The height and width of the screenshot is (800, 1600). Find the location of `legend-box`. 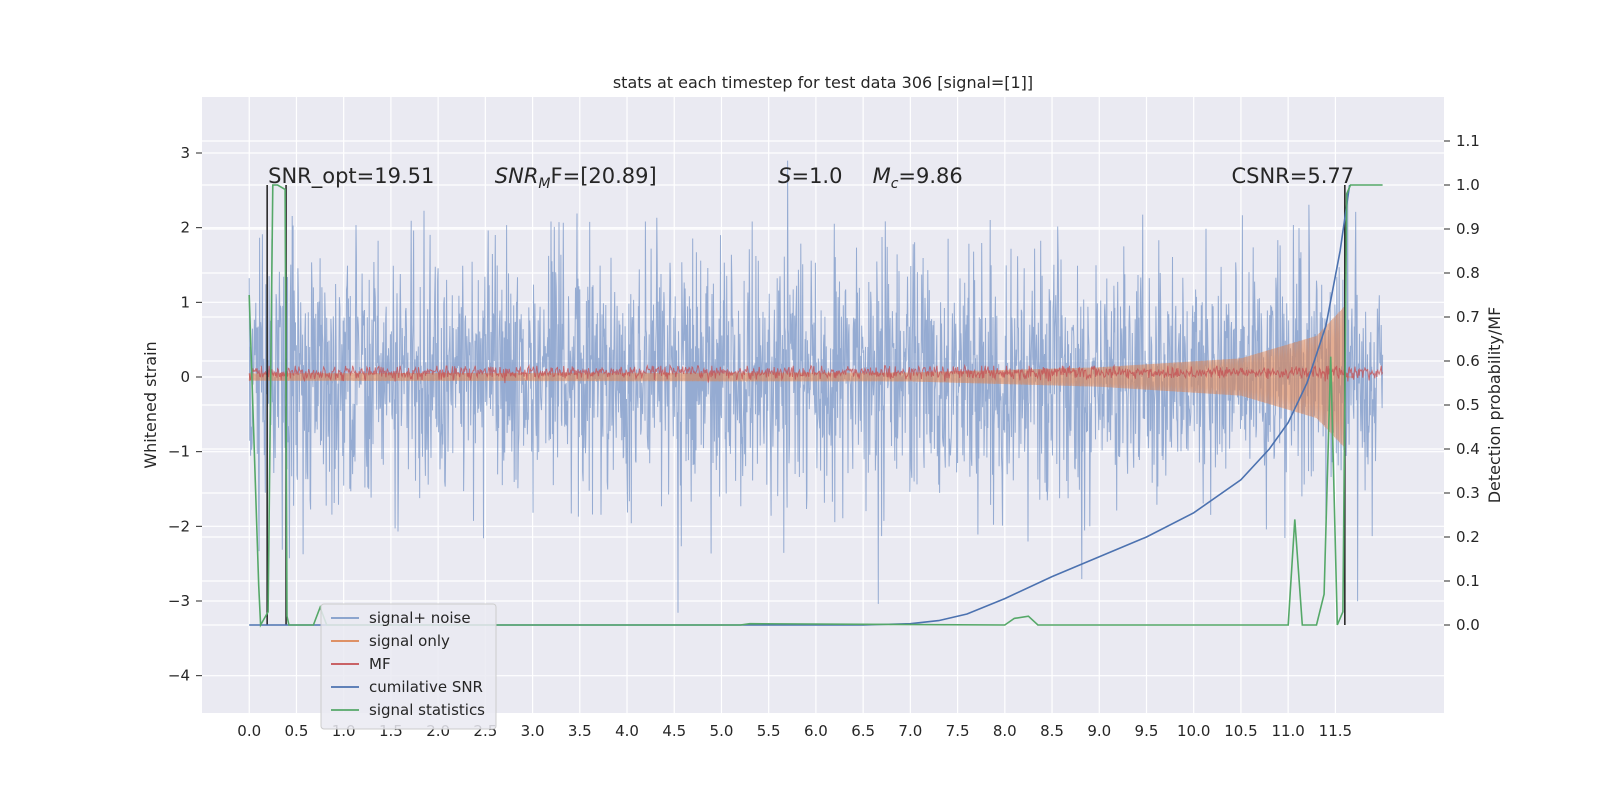

legend-box is located at coordinates (408, 666).